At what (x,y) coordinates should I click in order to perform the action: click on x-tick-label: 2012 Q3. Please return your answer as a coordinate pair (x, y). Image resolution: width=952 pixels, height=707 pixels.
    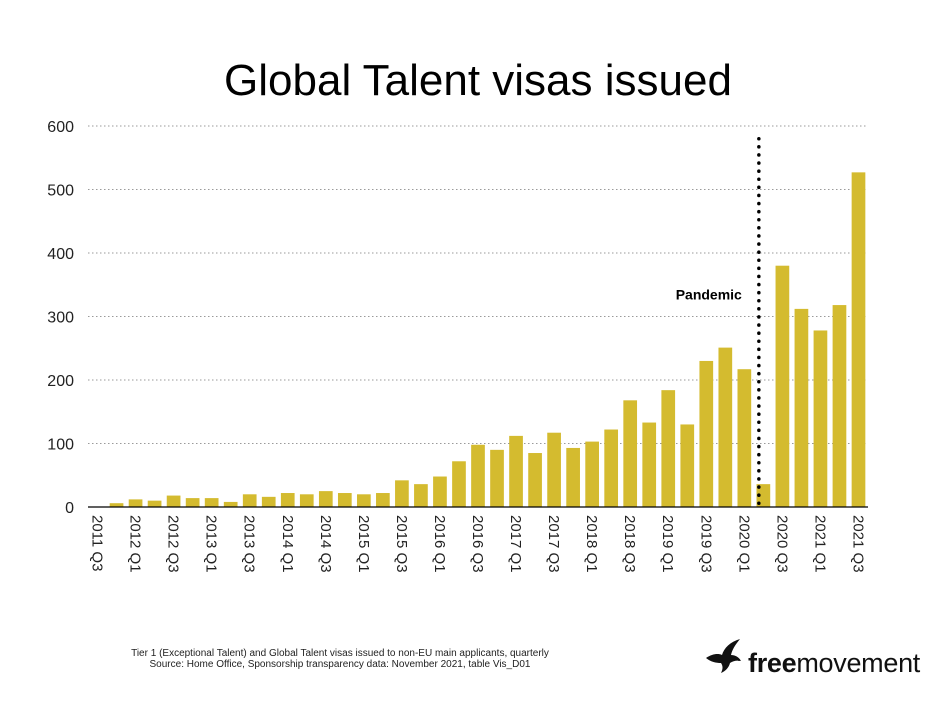
    Looking at the image, I should click on (173, 544).